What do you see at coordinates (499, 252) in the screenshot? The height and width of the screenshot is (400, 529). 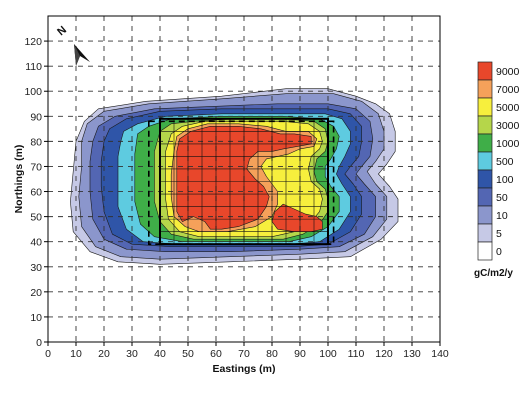 I see `legend-label-0: 0` at bounding box center [499, 252].